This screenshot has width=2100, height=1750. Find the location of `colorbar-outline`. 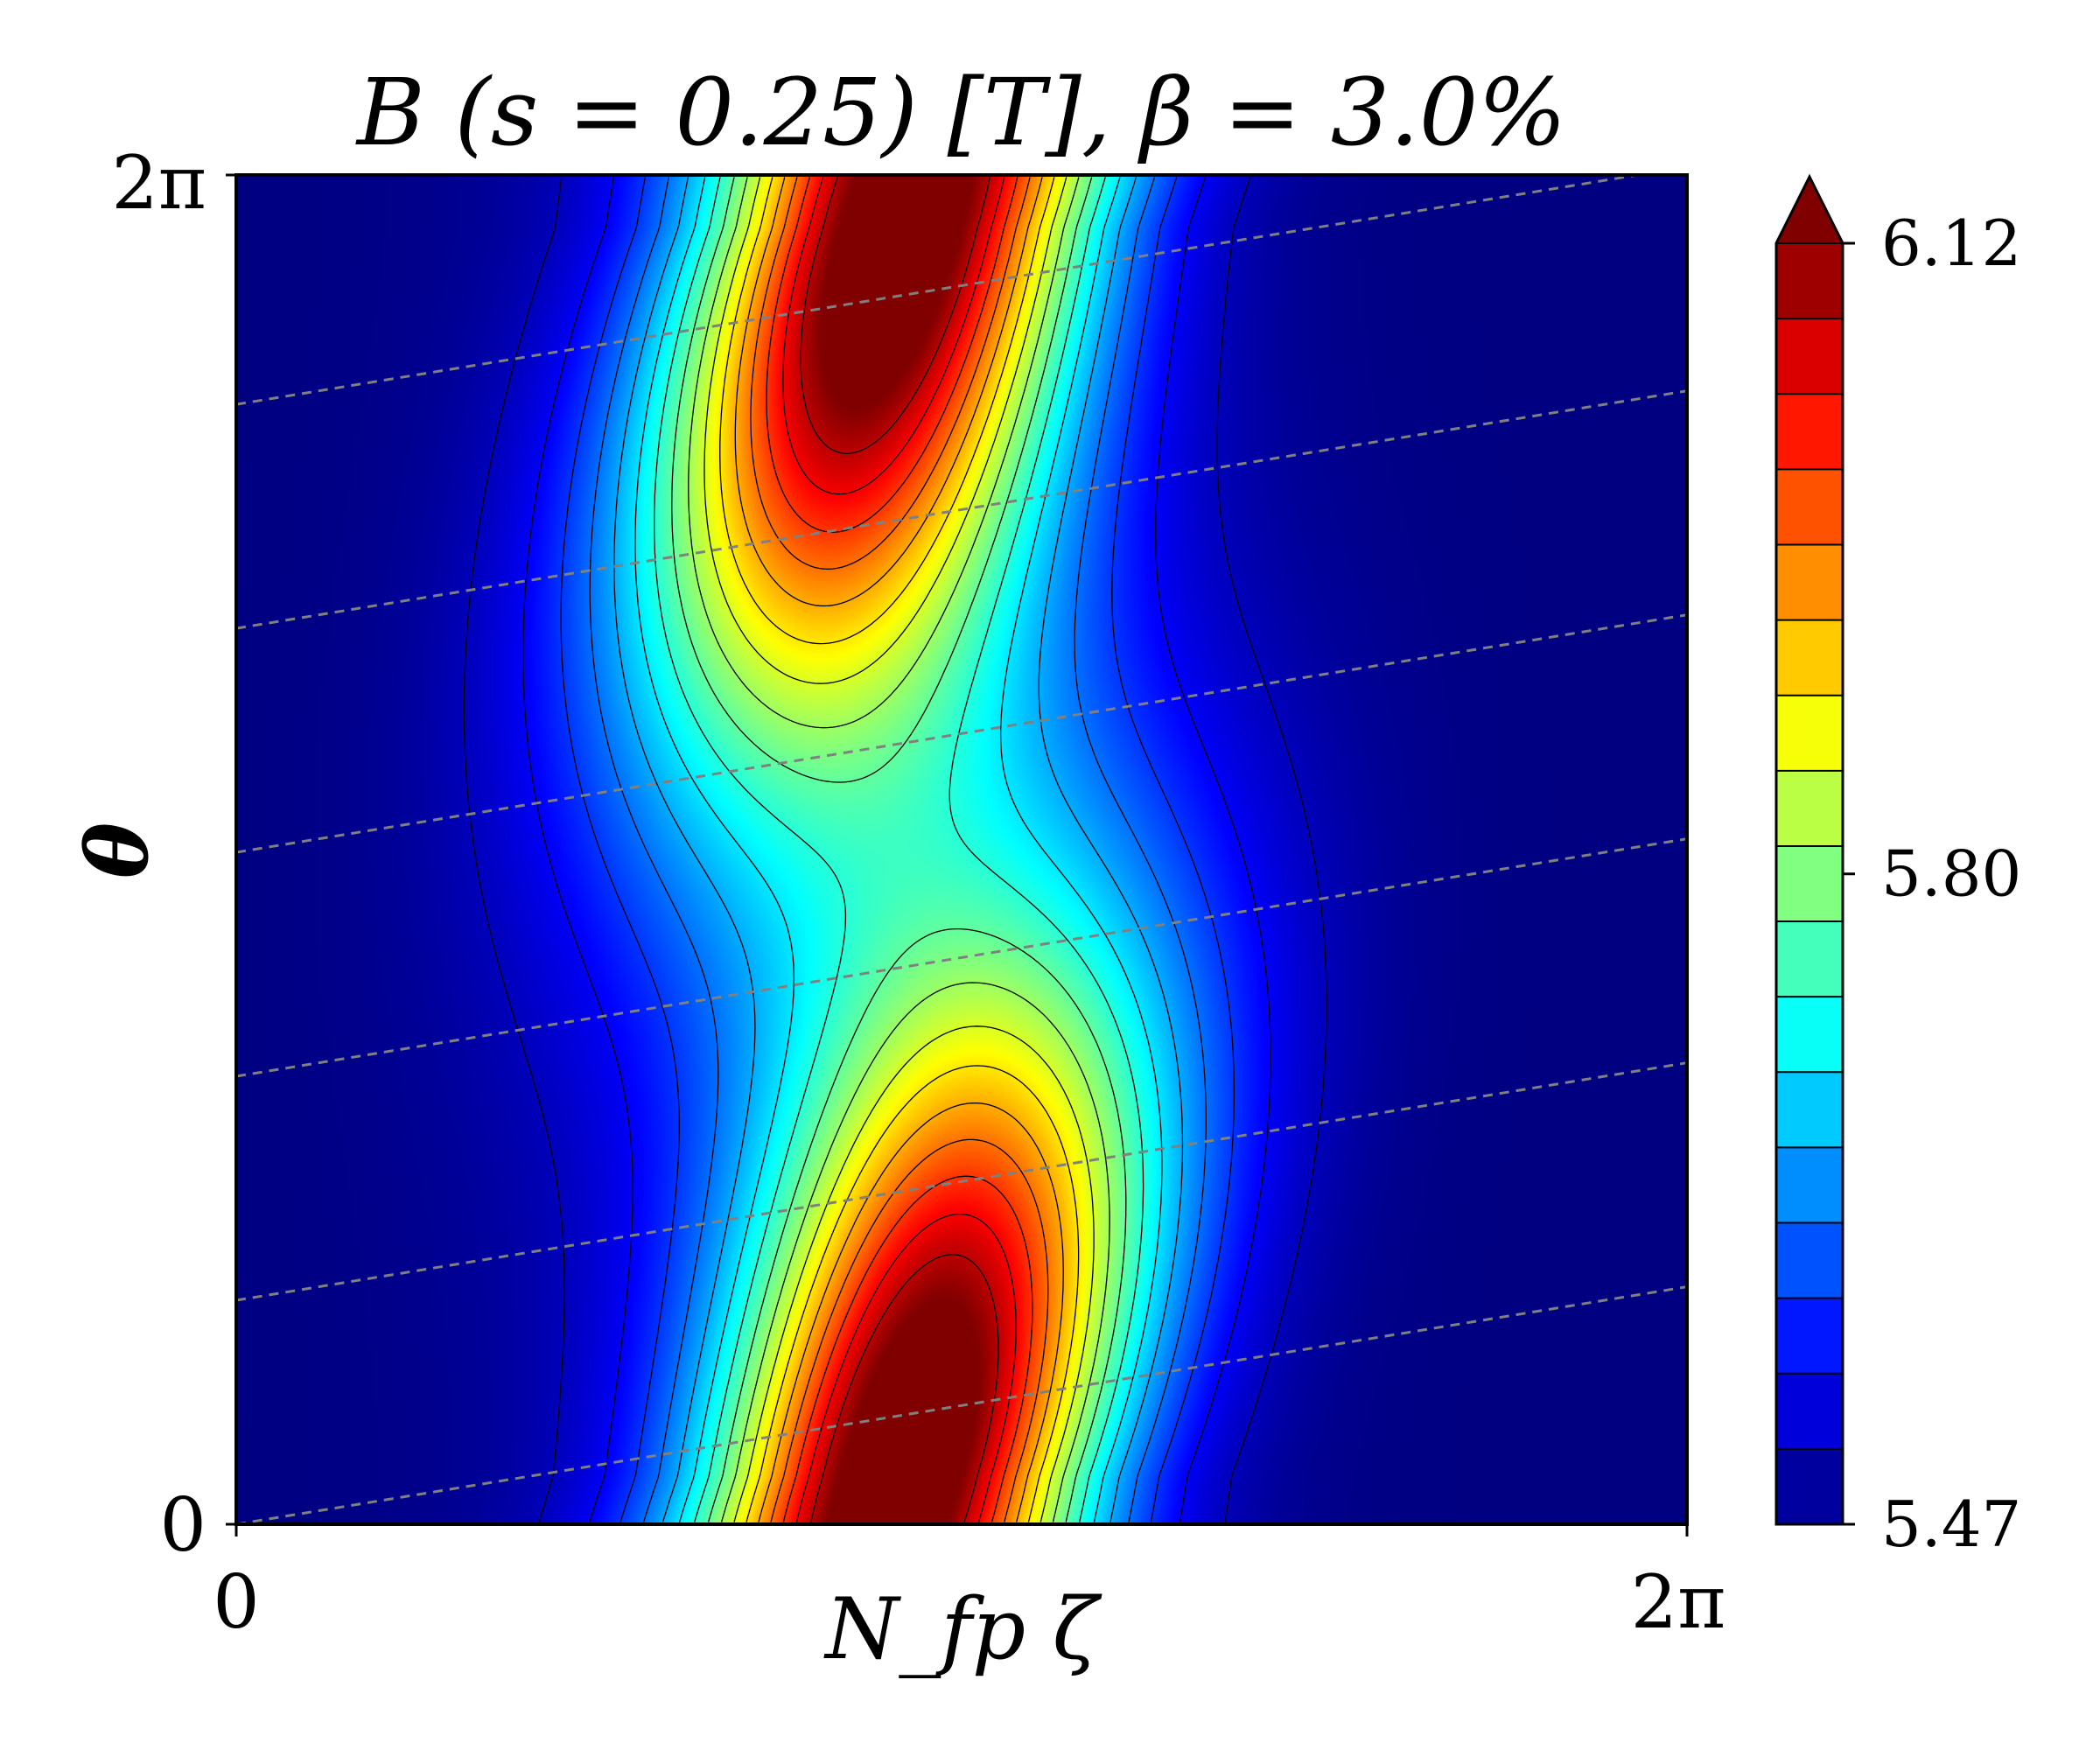

colorbar-outline is located at coordinates (1809, 849).